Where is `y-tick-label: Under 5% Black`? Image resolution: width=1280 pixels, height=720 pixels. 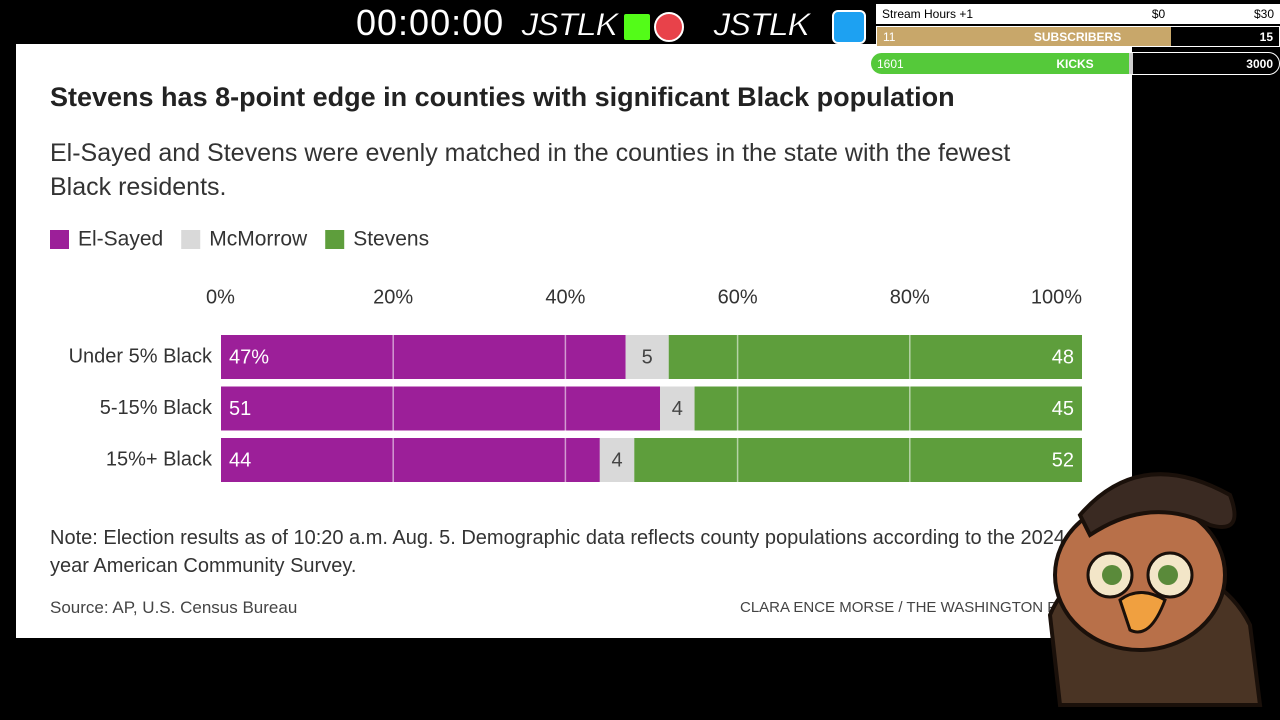
y-tick-label: Under 5% Black is located at coordinates (141, 356).